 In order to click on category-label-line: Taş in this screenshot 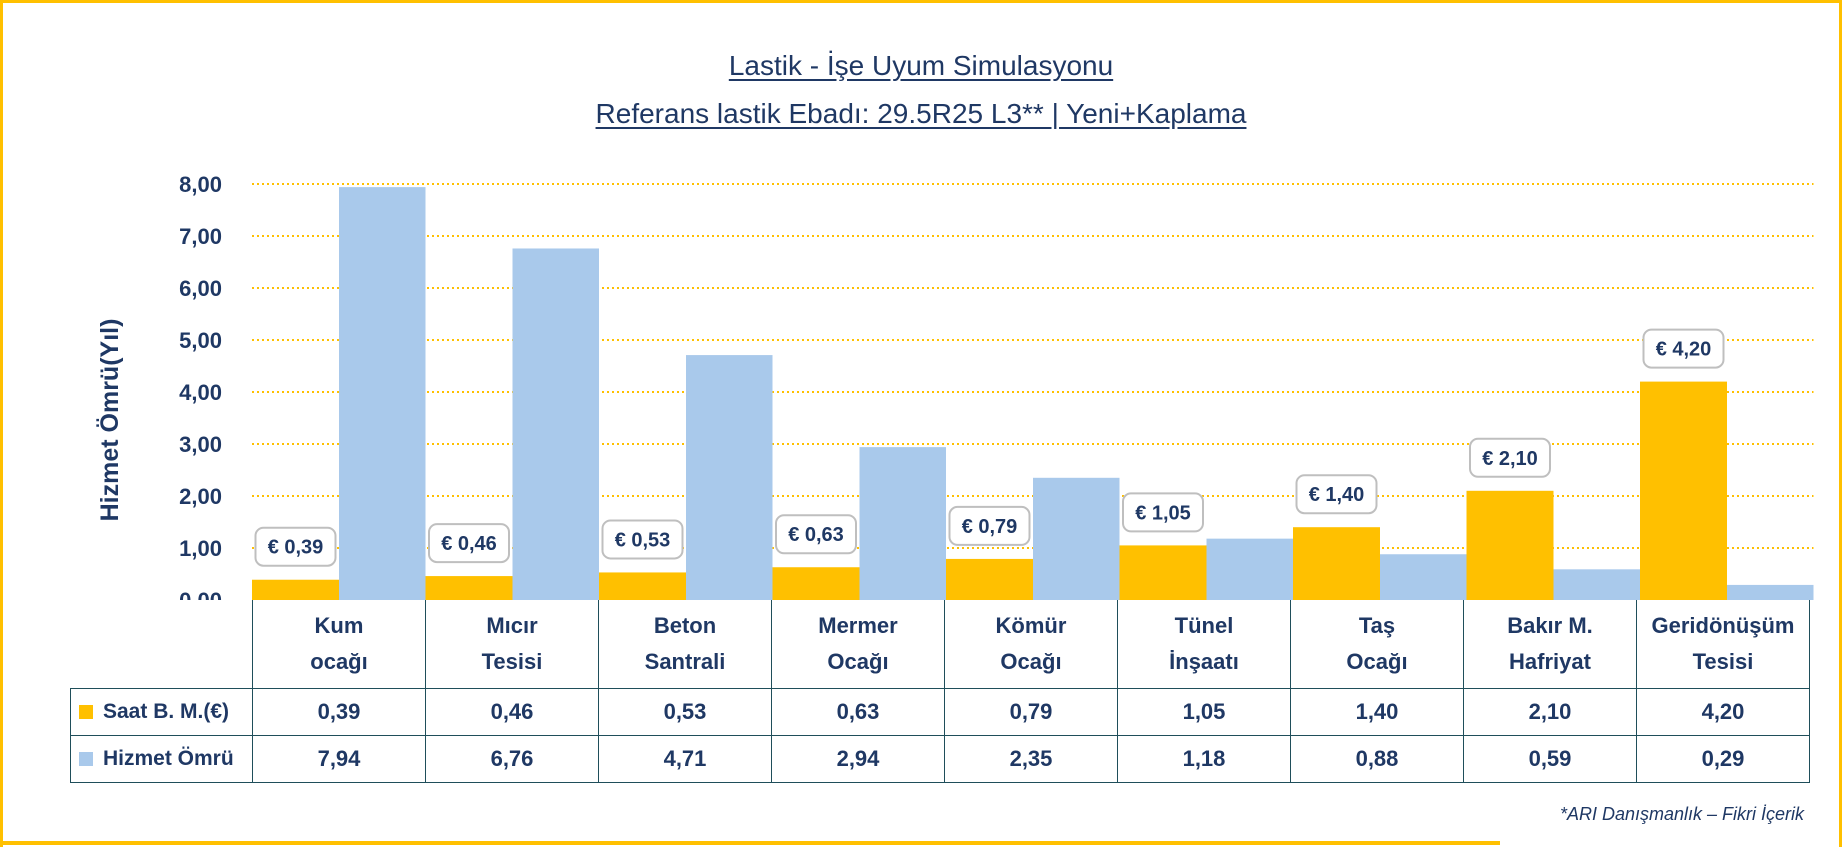, I will do `click(1377, 625)`.